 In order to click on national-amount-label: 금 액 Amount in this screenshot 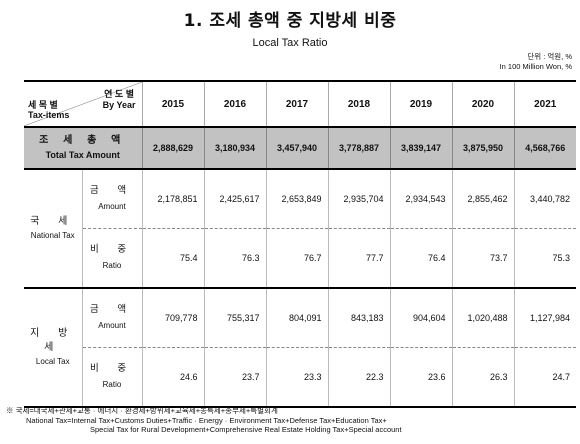, I will do `click(111, 199)`.